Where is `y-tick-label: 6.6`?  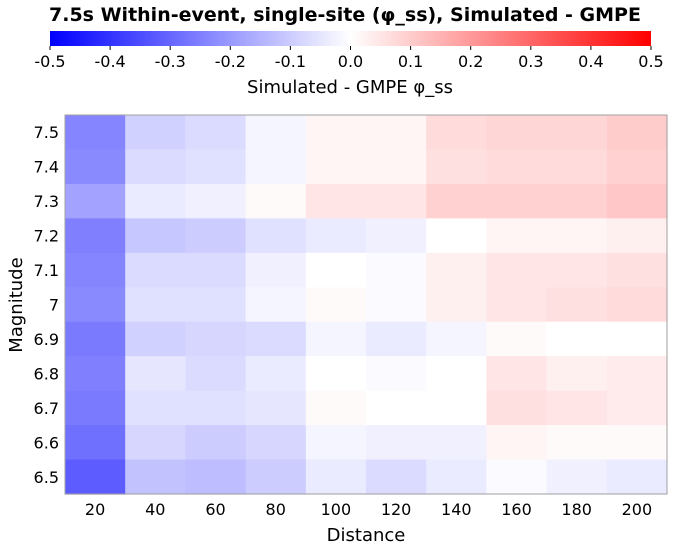 y-tick-label: 6.6 is located at coordinates (46, 442).